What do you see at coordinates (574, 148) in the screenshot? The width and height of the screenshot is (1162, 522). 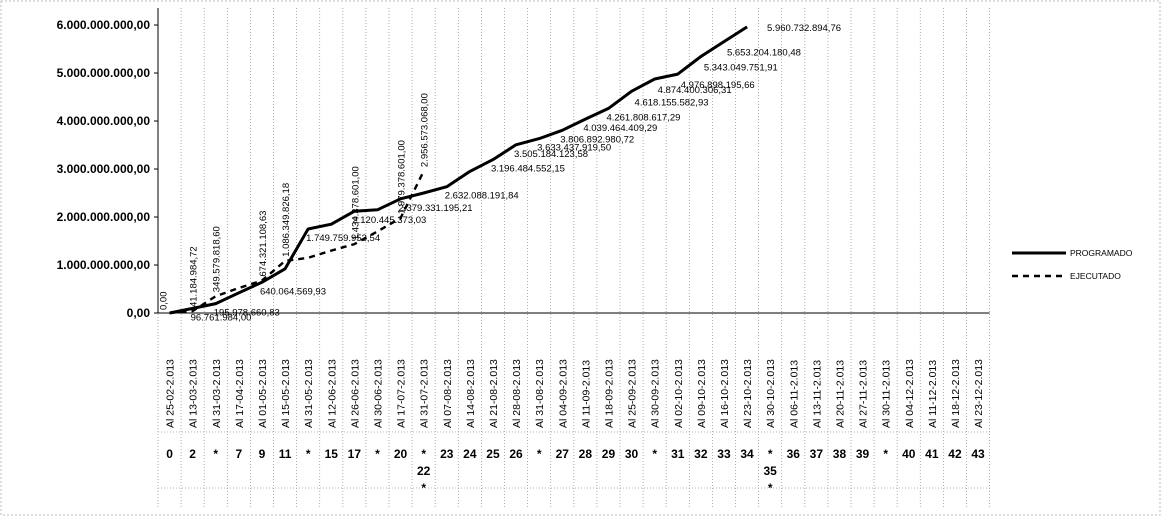 I see `data-label: 3.633.437.919,50` at bounding box center [574, 148].